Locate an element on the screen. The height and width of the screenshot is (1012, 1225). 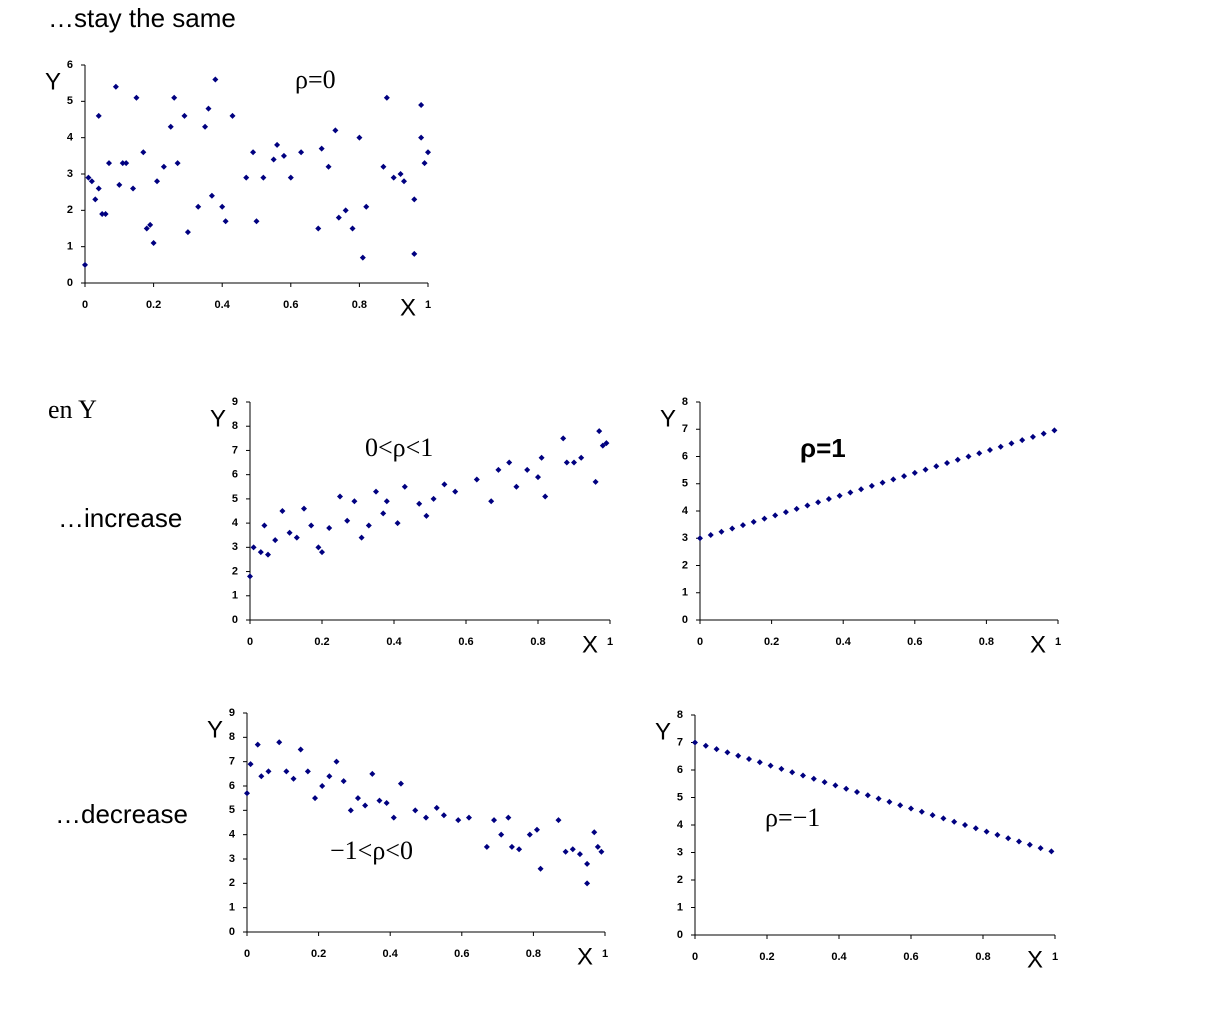
y-tick-label: 3 is located at coordinates (232, 859).